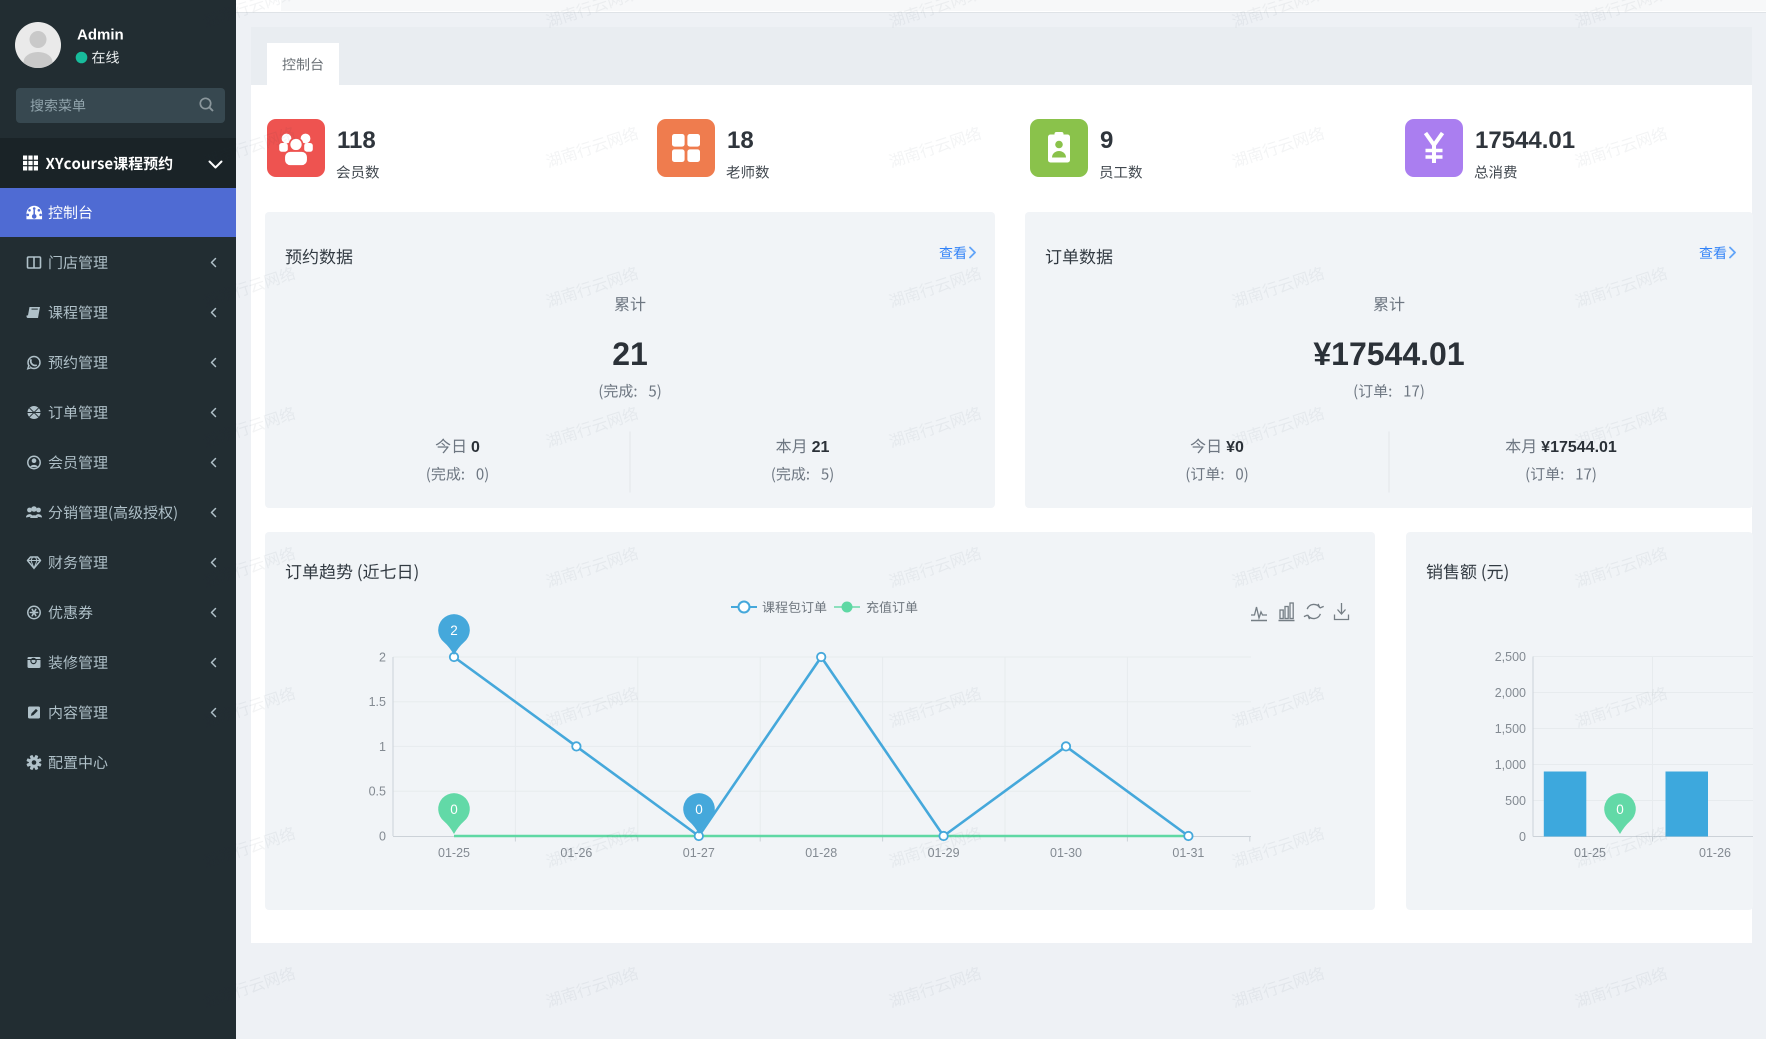 This screenshot has width=1766, height=1039. I want to click on svg-text: 500, so click(1515, 801).